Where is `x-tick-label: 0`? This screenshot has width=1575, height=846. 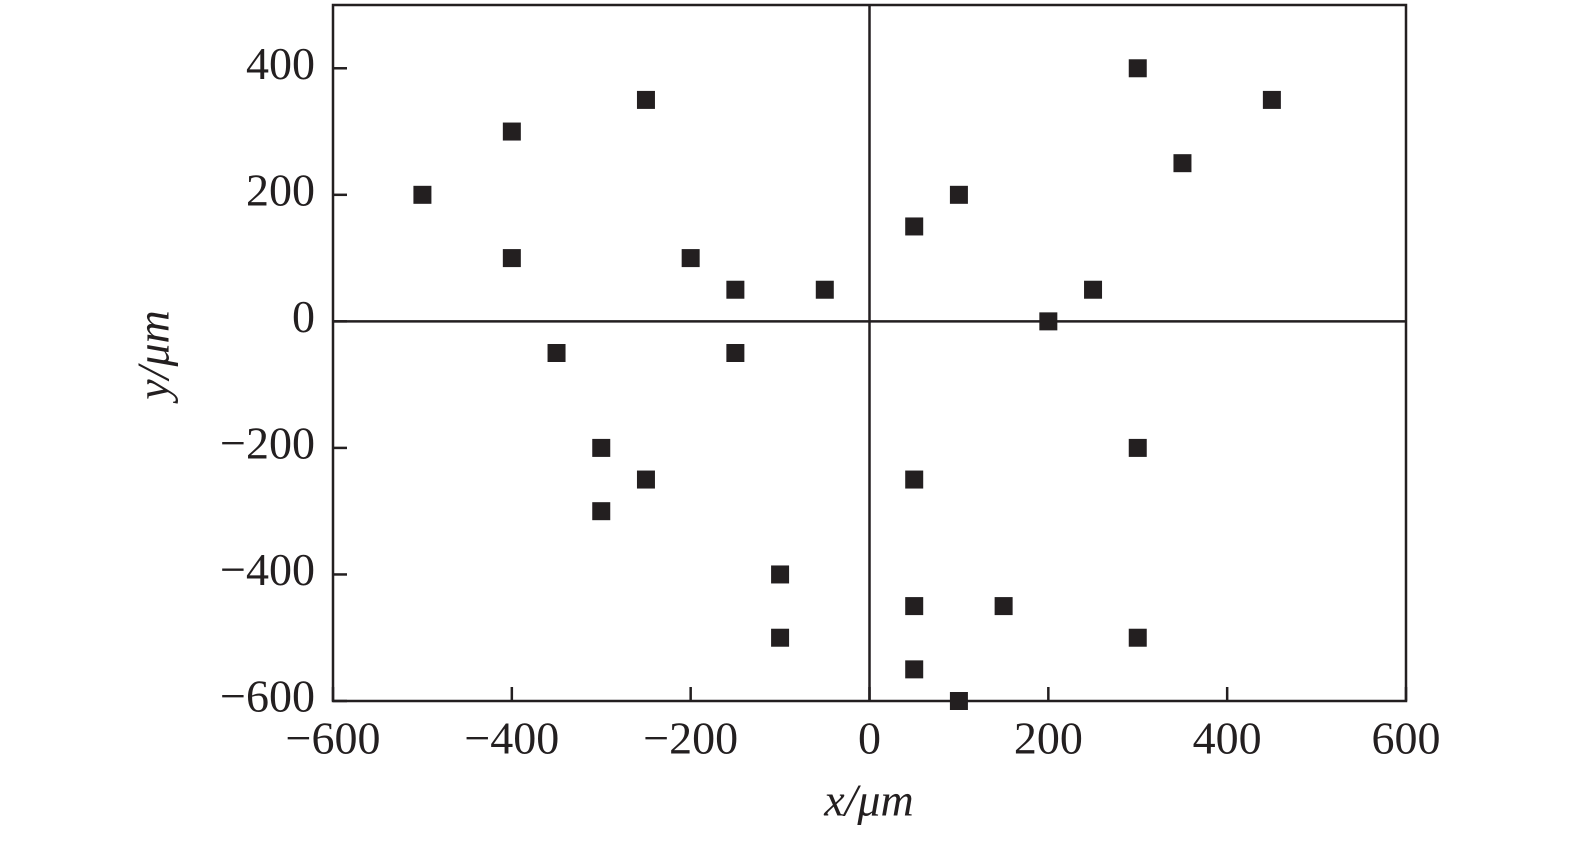
x-tick-label: 0 is located at coordinates (869, 738).